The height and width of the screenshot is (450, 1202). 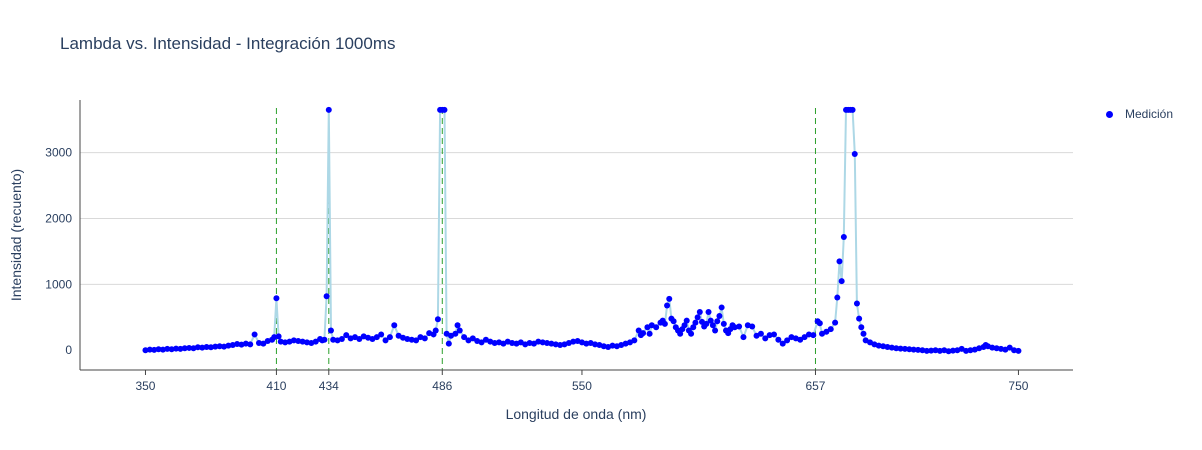 What do you see at coordinates (582, 381) in the screenshot?
I see `x-ticks: 350 410 434 486 550 657 750` at bounding box center [582, 381].